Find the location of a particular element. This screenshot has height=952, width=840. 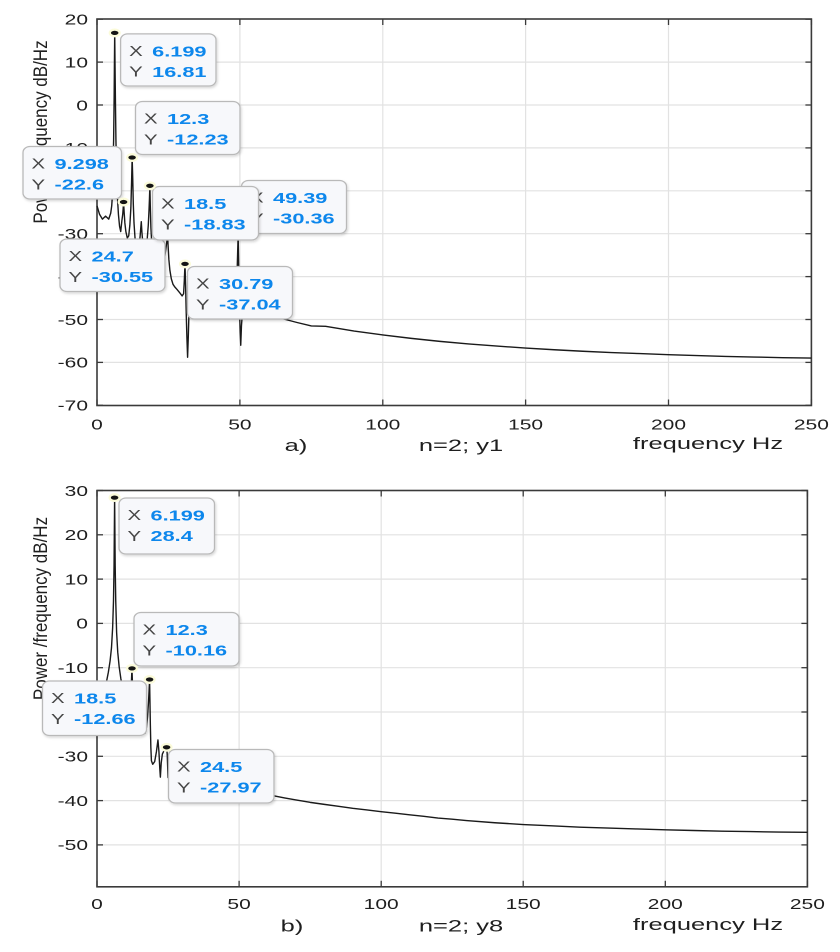

svg-text: -12.23 is located at coordinates (198, 139).